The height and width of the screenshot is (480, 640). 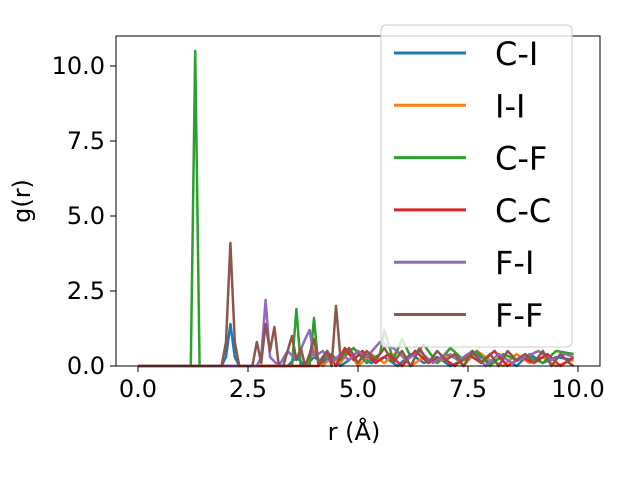 What do you see at coordinates (510, 106) in the screenshot?
I see `legend-label: I-I` at bounding box center [510, 106].